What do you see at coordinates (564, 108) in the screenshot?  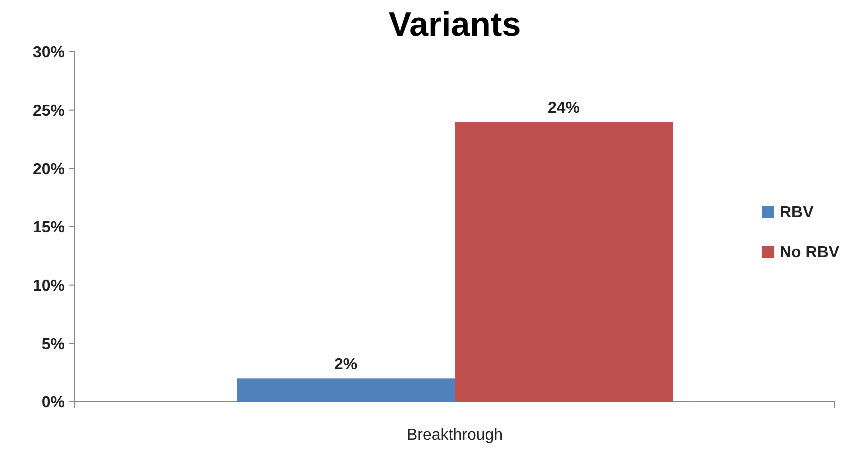 I see `data-label: 24%` at bounding box center [564, 108].